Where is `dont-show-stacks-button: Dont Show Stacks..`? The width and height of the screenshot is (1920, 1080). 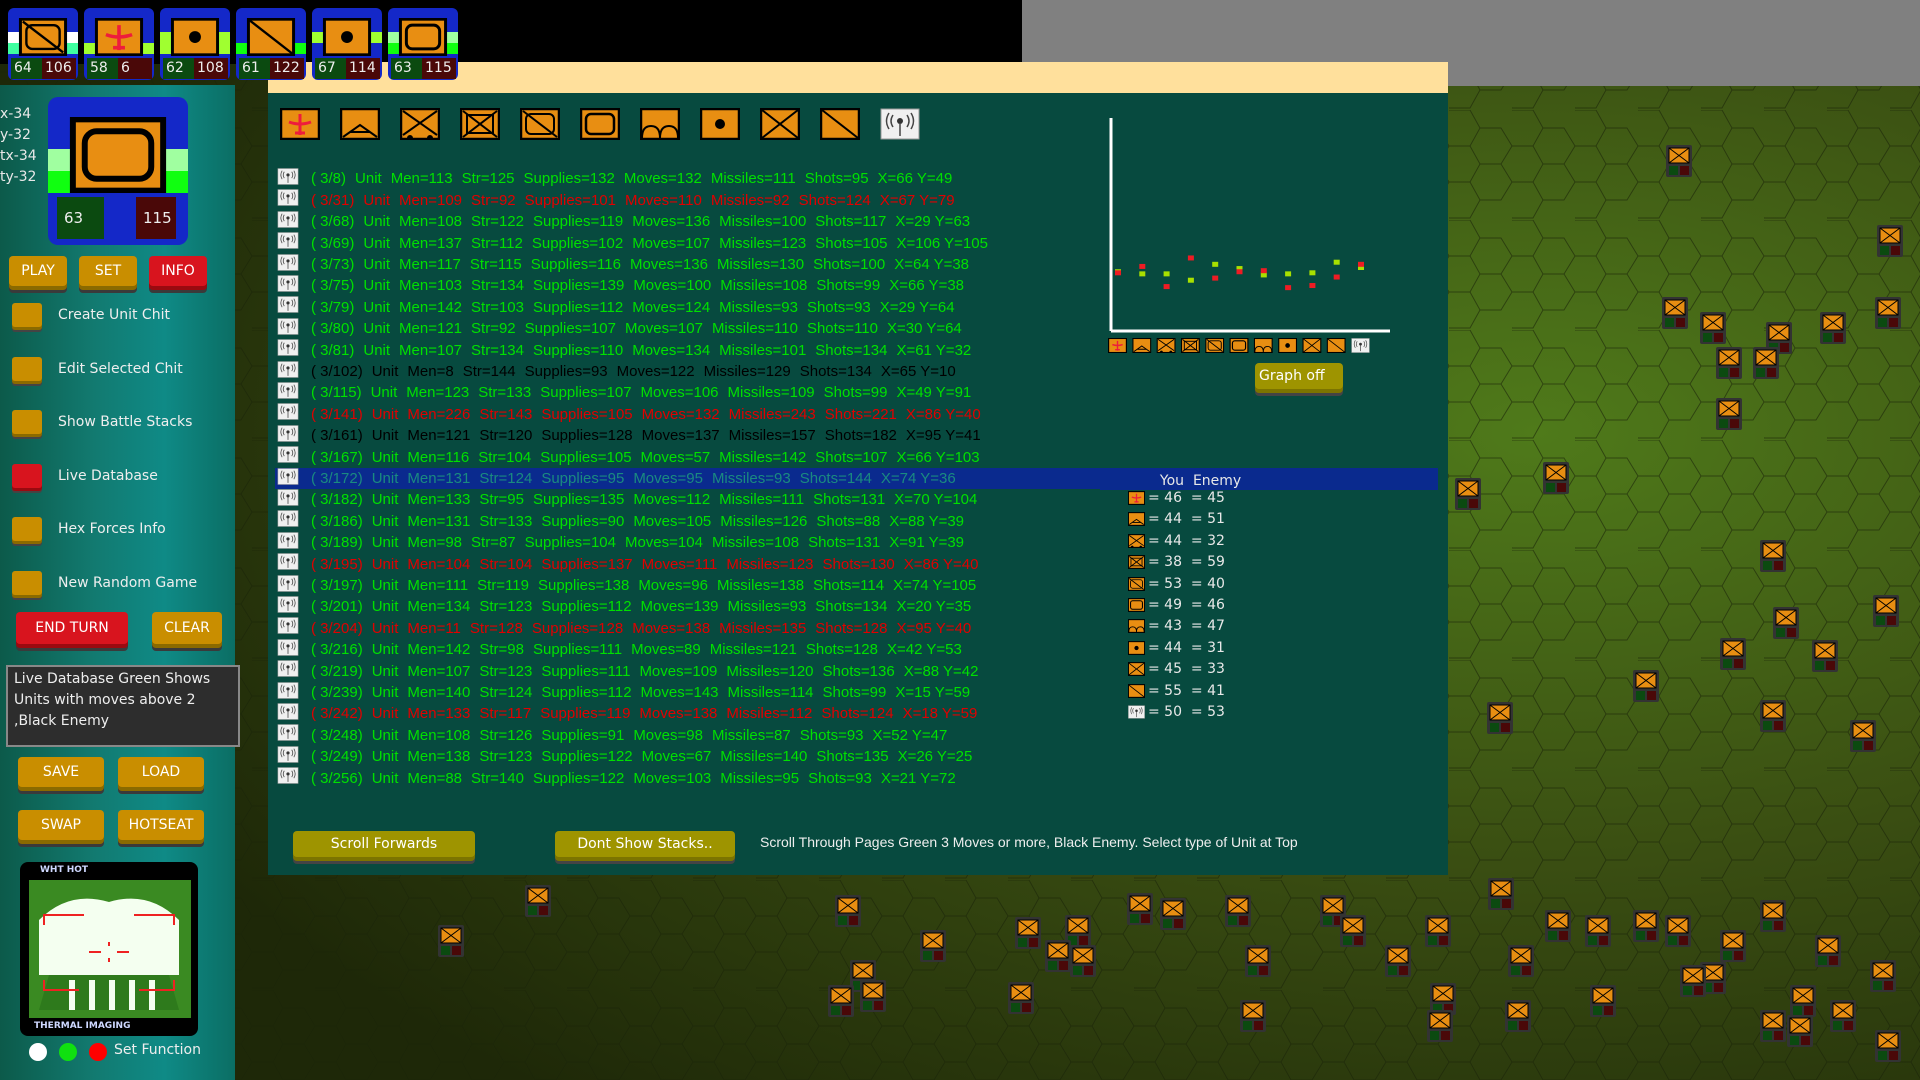 dont-show-stacks-button: Dont Show Stacks.. is located at coordinates (645, 844).